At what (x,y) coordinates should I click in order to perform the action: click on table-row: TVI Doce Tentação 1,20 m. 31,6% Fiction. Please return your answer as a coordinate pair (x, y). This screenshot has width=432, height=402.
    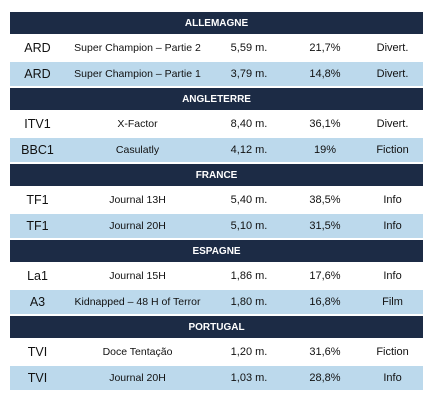
    Looking at the image, I should click on (217, 352).